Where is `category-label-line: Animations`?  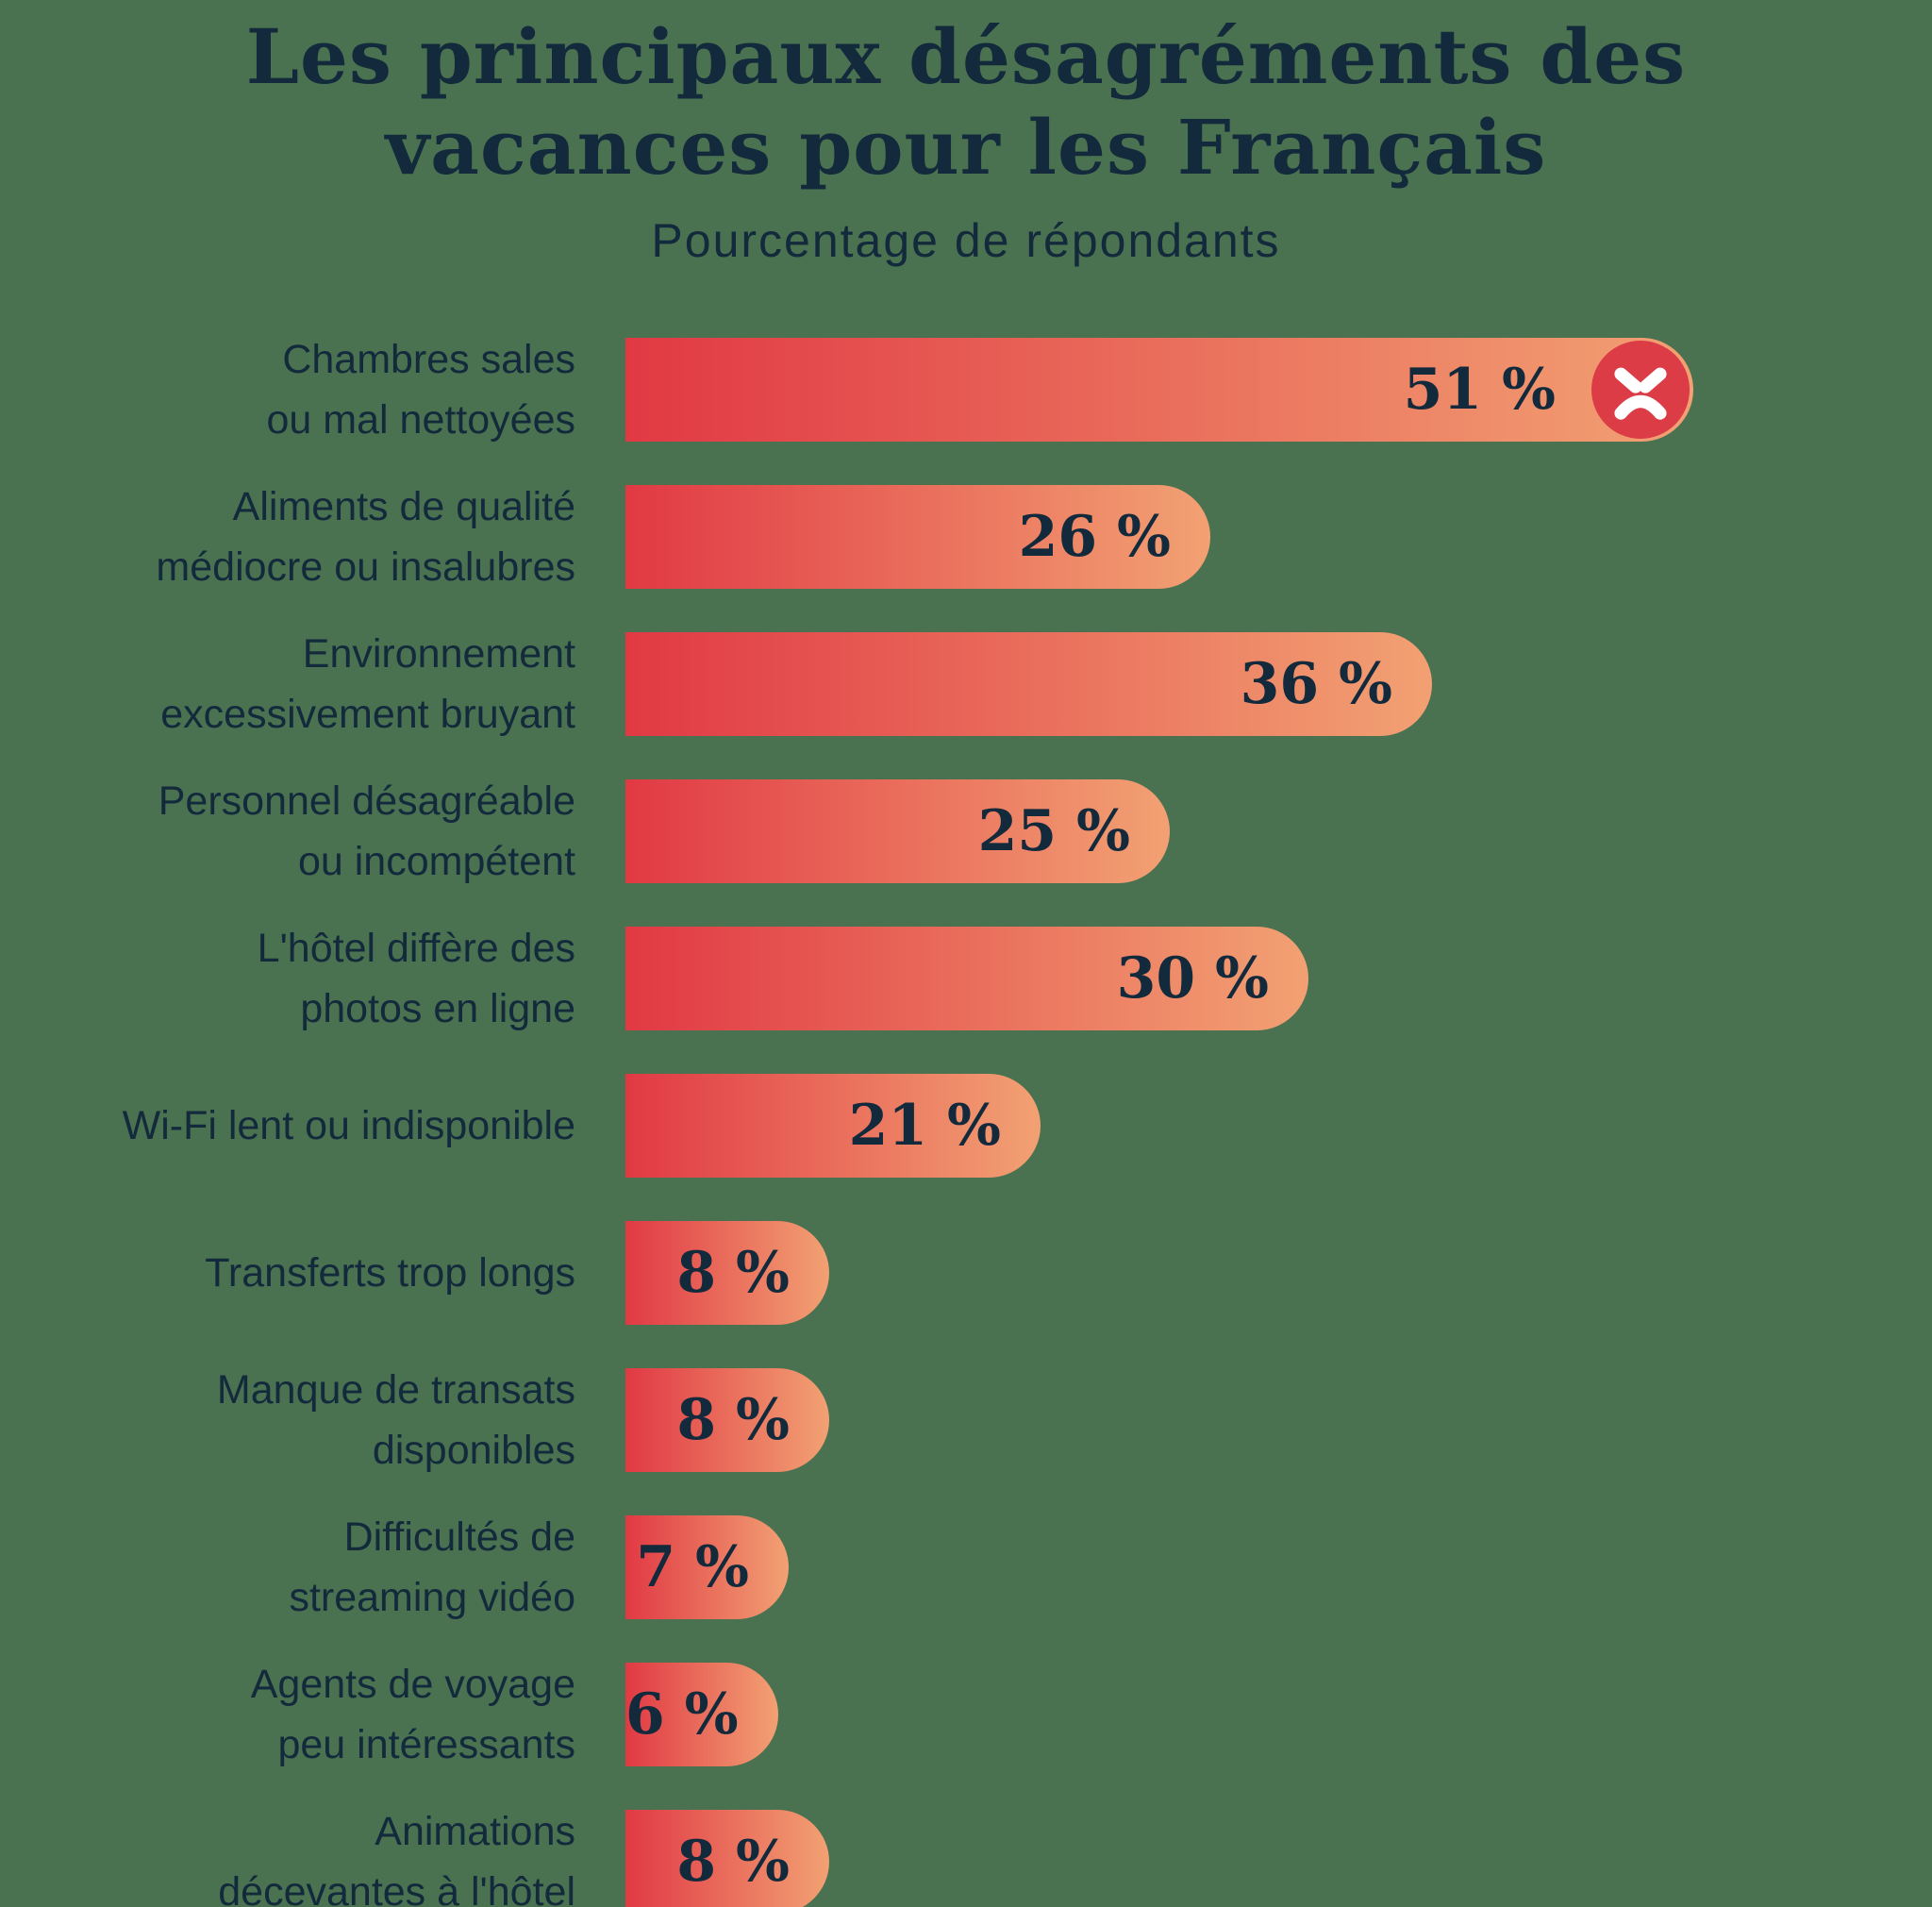
category-label-line: Animations is located at coordinates (475, 1831).